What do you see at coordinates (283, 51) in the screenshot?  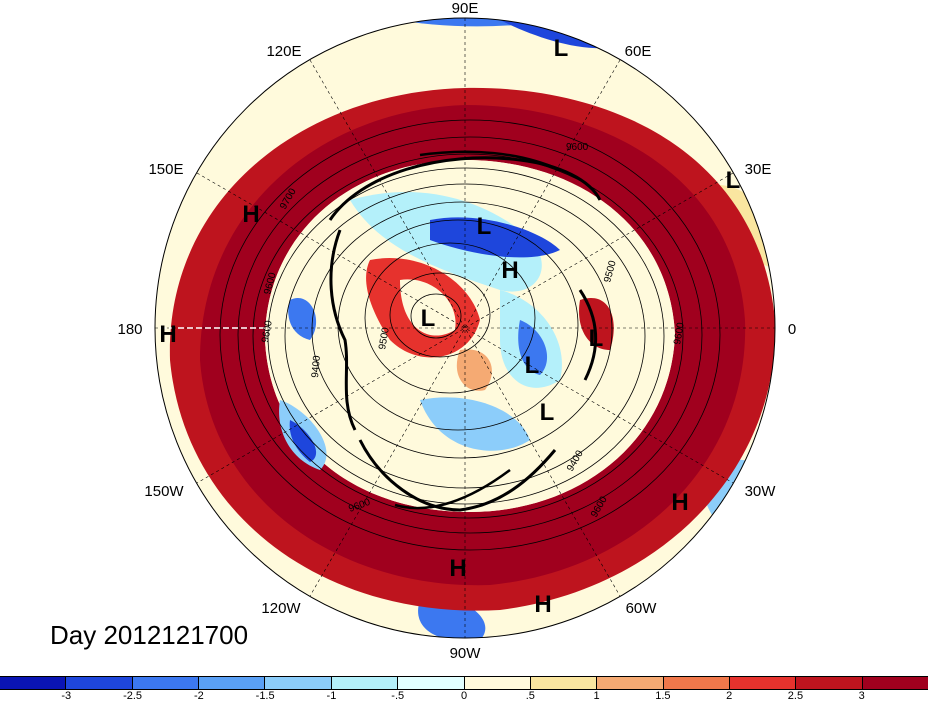 I see `lon-label-120e: 120E` at bounding box center [283, 51].